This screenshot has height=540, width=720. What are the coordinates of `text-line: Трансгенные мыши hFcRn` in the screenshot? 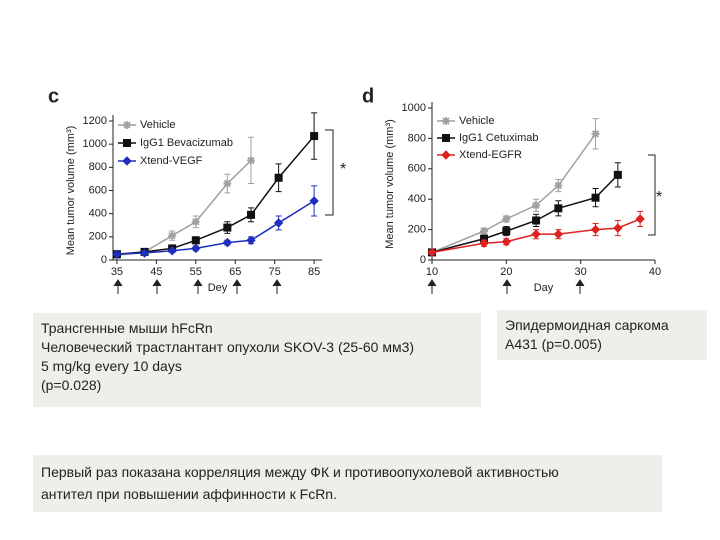 It's located at (127, 328).